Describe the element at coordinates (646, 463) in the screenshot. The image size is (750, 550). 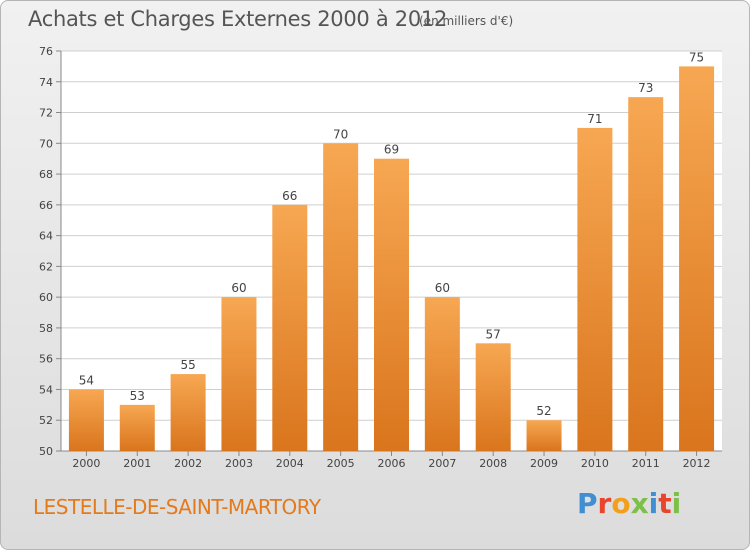
I see `x-tick-label: 2011` at that location.